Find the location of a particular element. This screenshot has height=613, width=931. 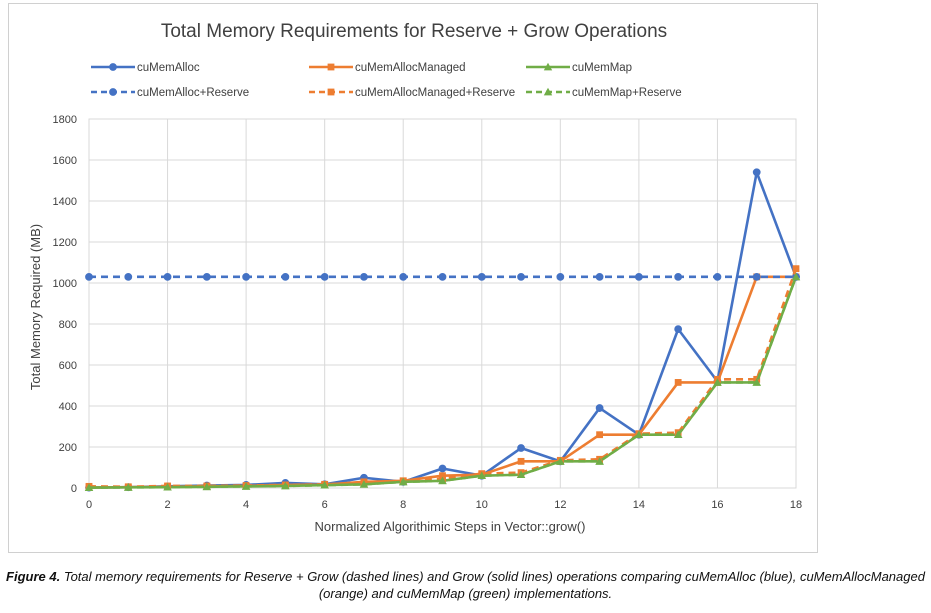

y-tick-label: 200 is located at coordinates (68, 448).